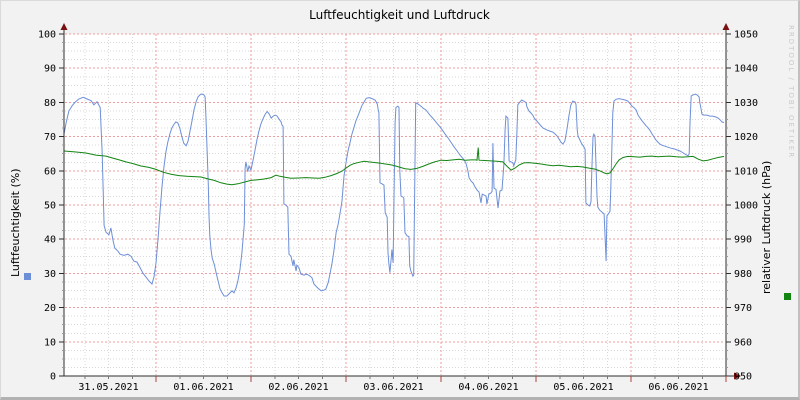 This screenshot has height=400, width=800. I want to click on left-axis-tick-label: 40, so click(50, 240).